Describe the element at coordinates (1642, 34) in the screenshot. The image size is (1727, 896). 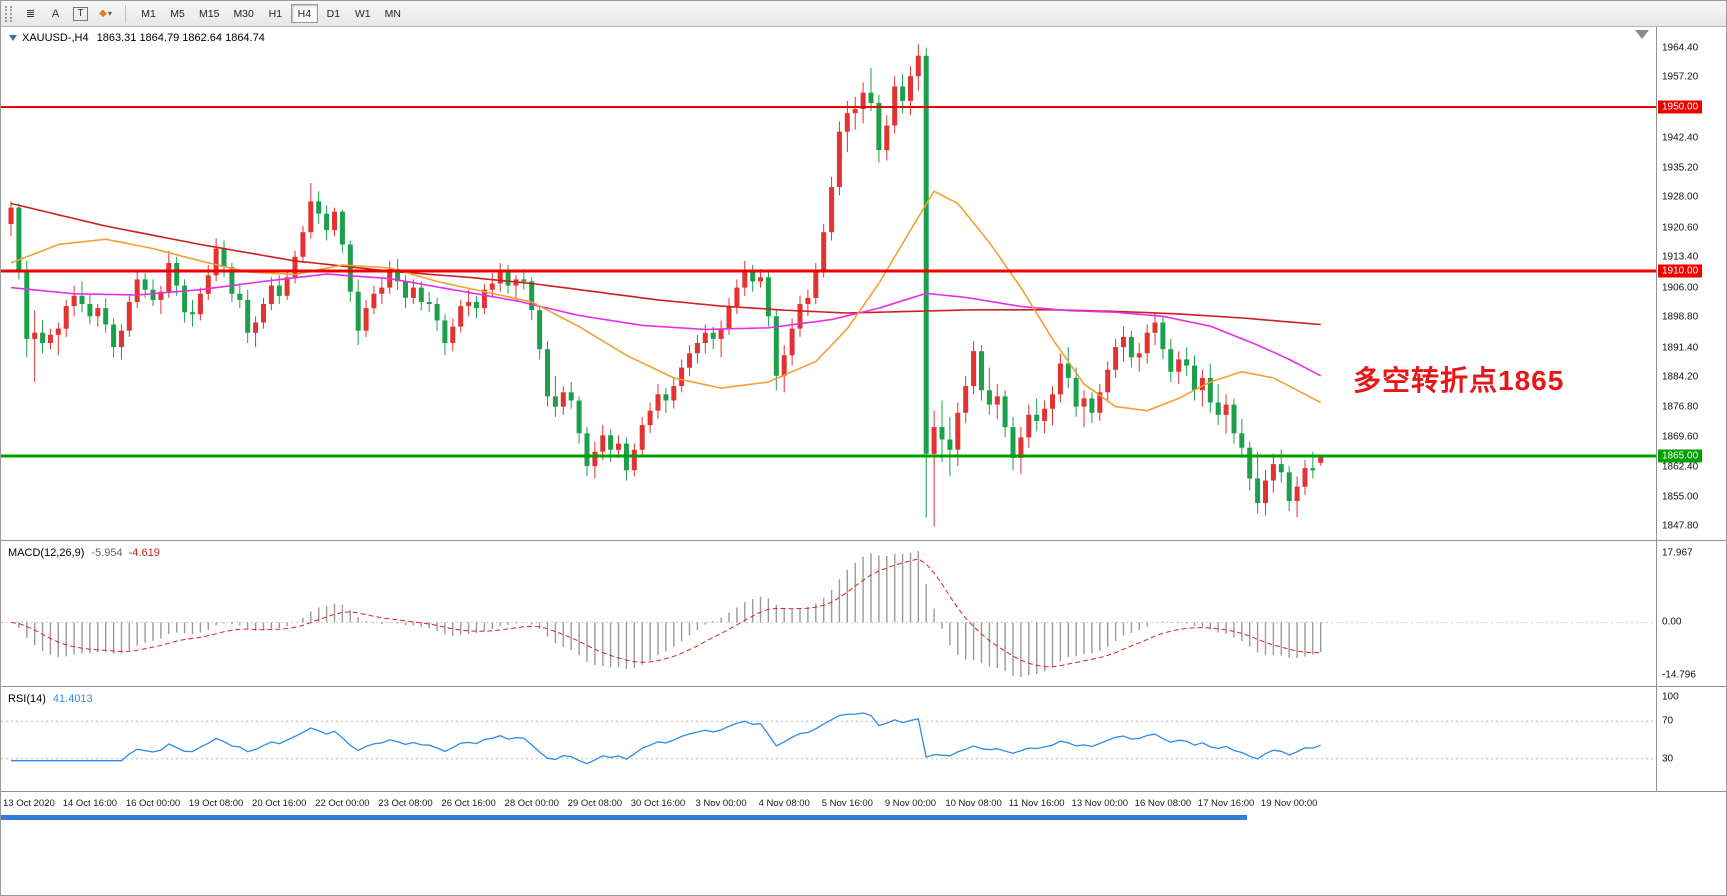
I see `chart-shift-marker` at that location.